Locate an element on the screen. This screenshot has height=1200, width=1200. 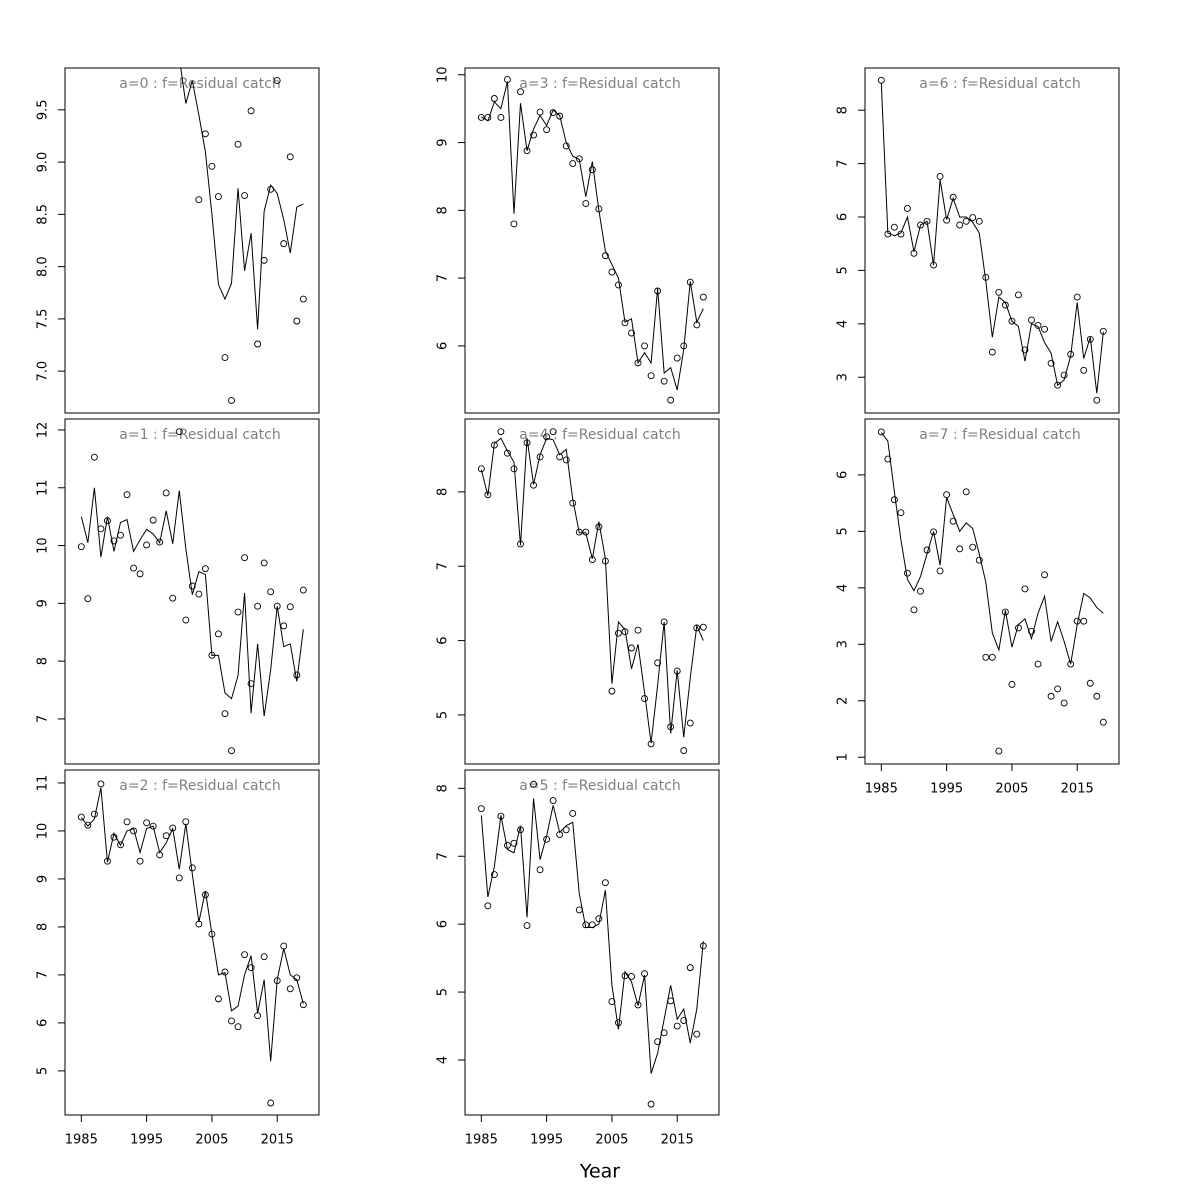
fitted-line is located at coordinates (992, 238).